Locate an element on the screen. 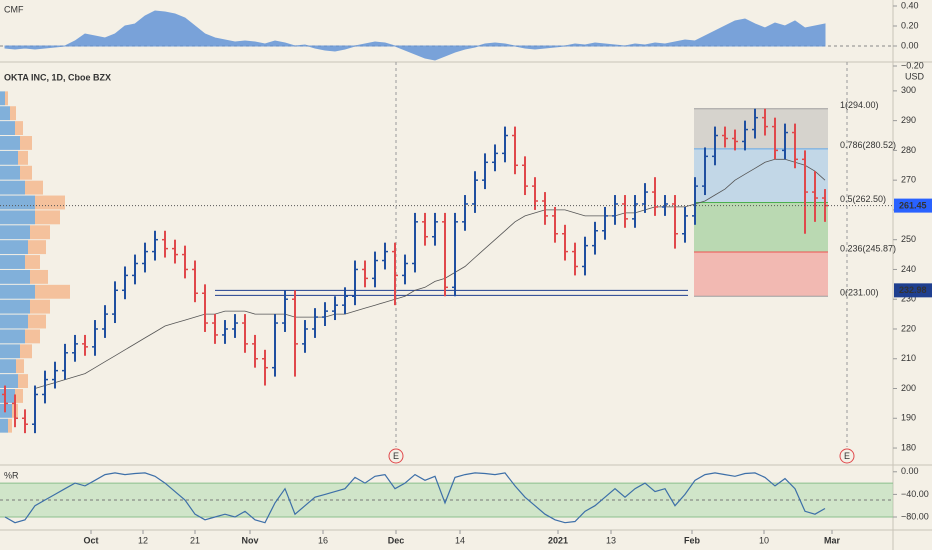  x-tick-label: Nov is located at coordinates (249, 540).